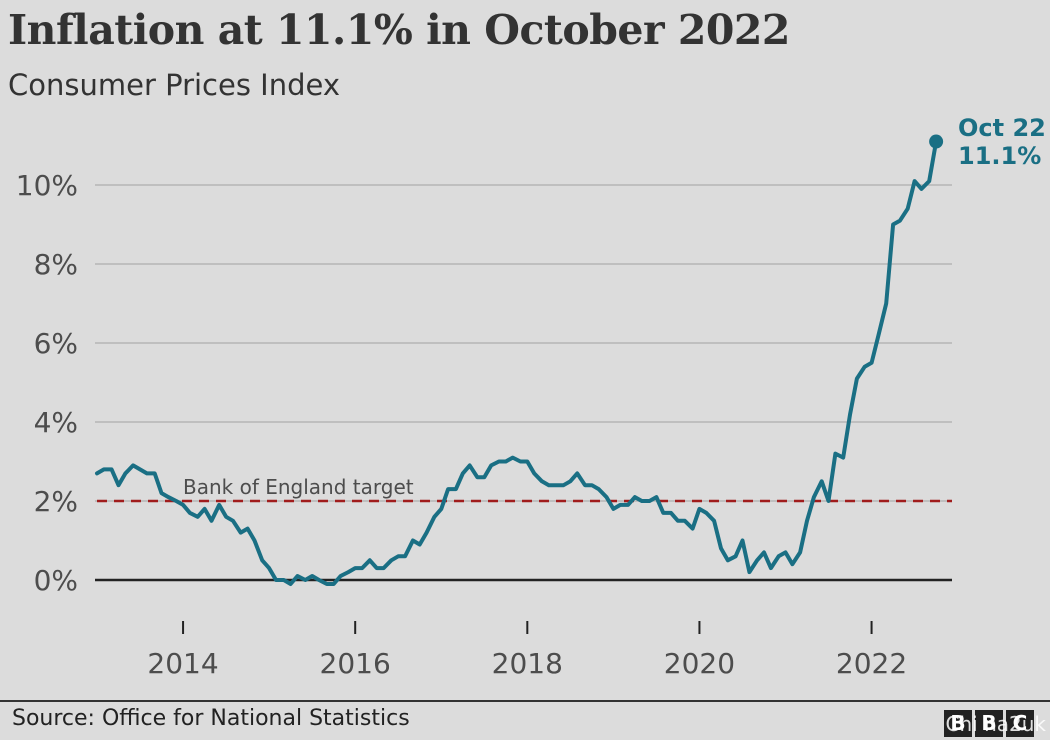  I want to click on x-tick-label: 2022, so click(871, 663).